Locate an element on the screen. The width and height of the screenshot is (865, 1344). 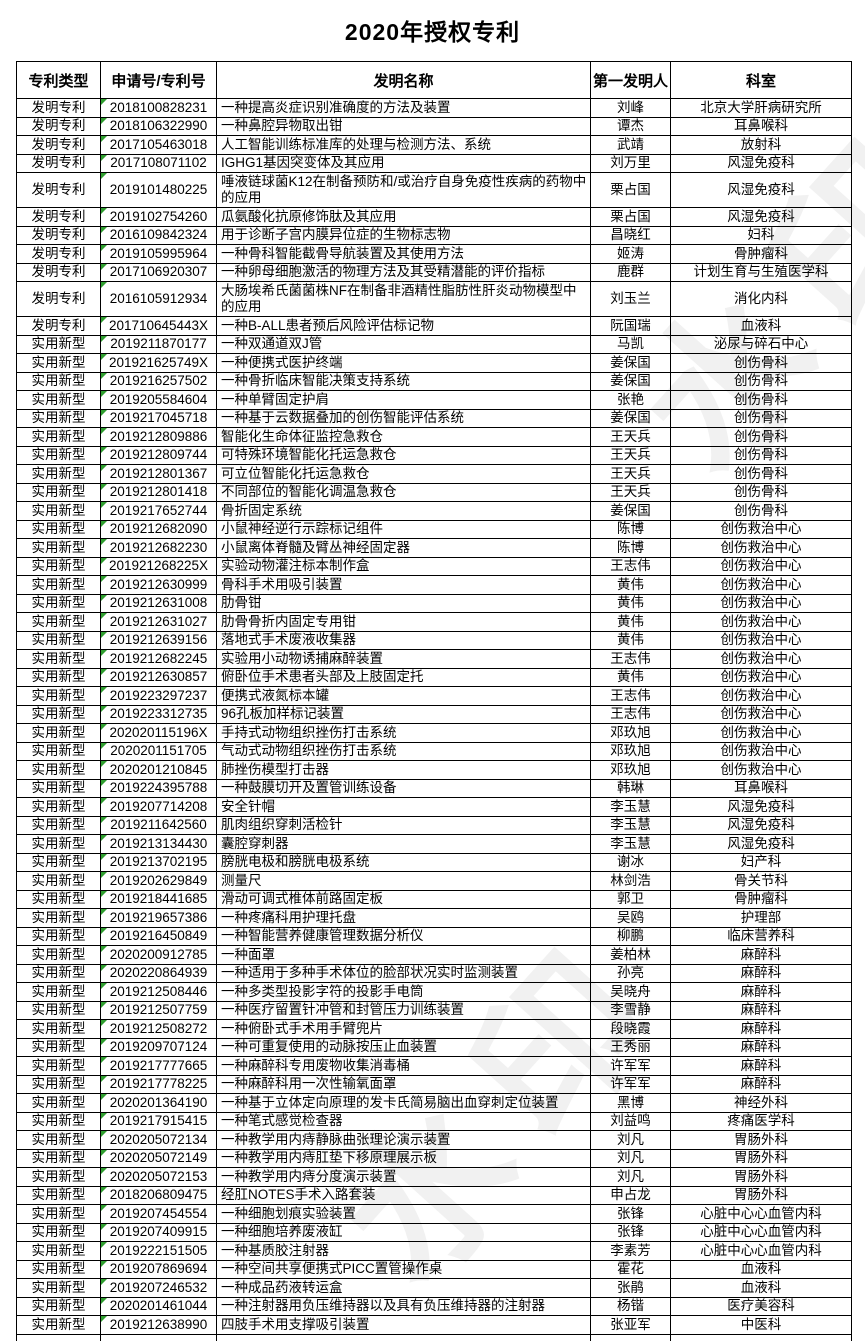
cell-name: 测量尺 is located at coordinates (403, 881).